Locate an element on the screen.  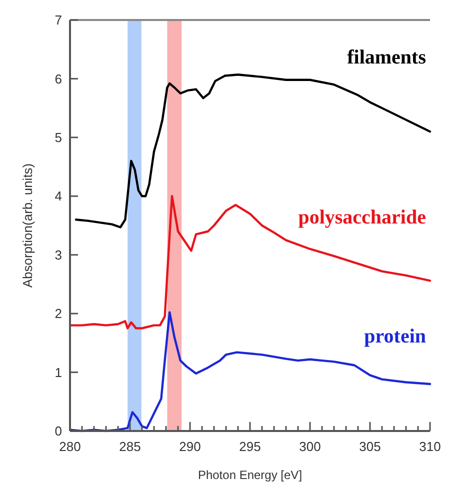
series-label: filaments is located at coordinates (386, 57).